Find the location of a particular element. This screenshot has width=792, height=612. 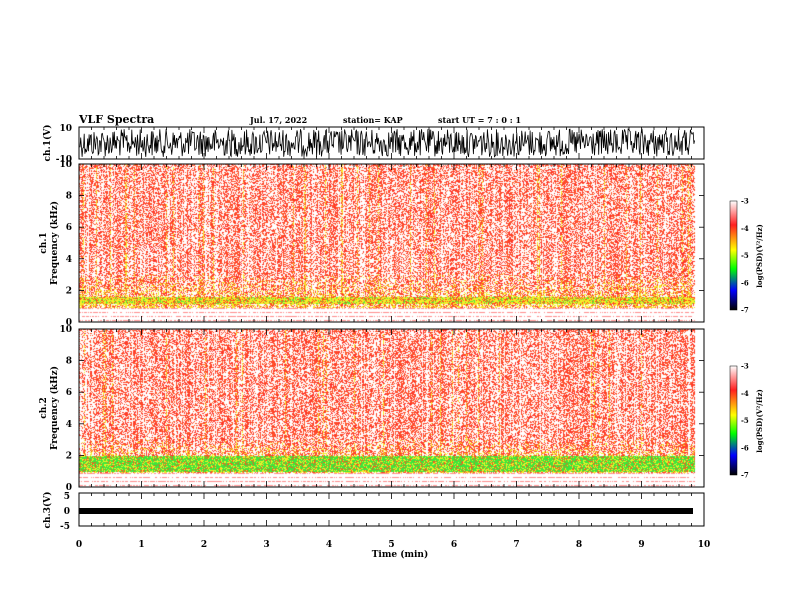

ch2-colorbar: -3 -4 -5 -6 -7 log(PSD)(V²/Hz) is located at coordinates (746, 421).